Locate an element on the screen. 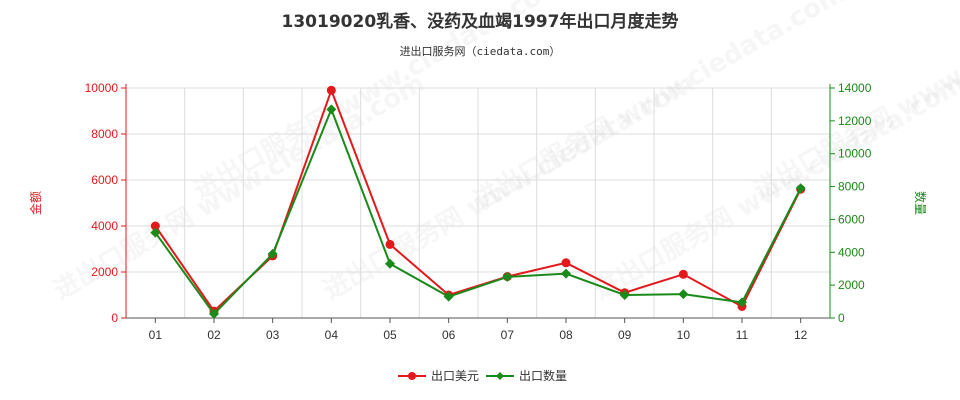  y-left-tick-label: 10000 is located at coordinates (102, 88).